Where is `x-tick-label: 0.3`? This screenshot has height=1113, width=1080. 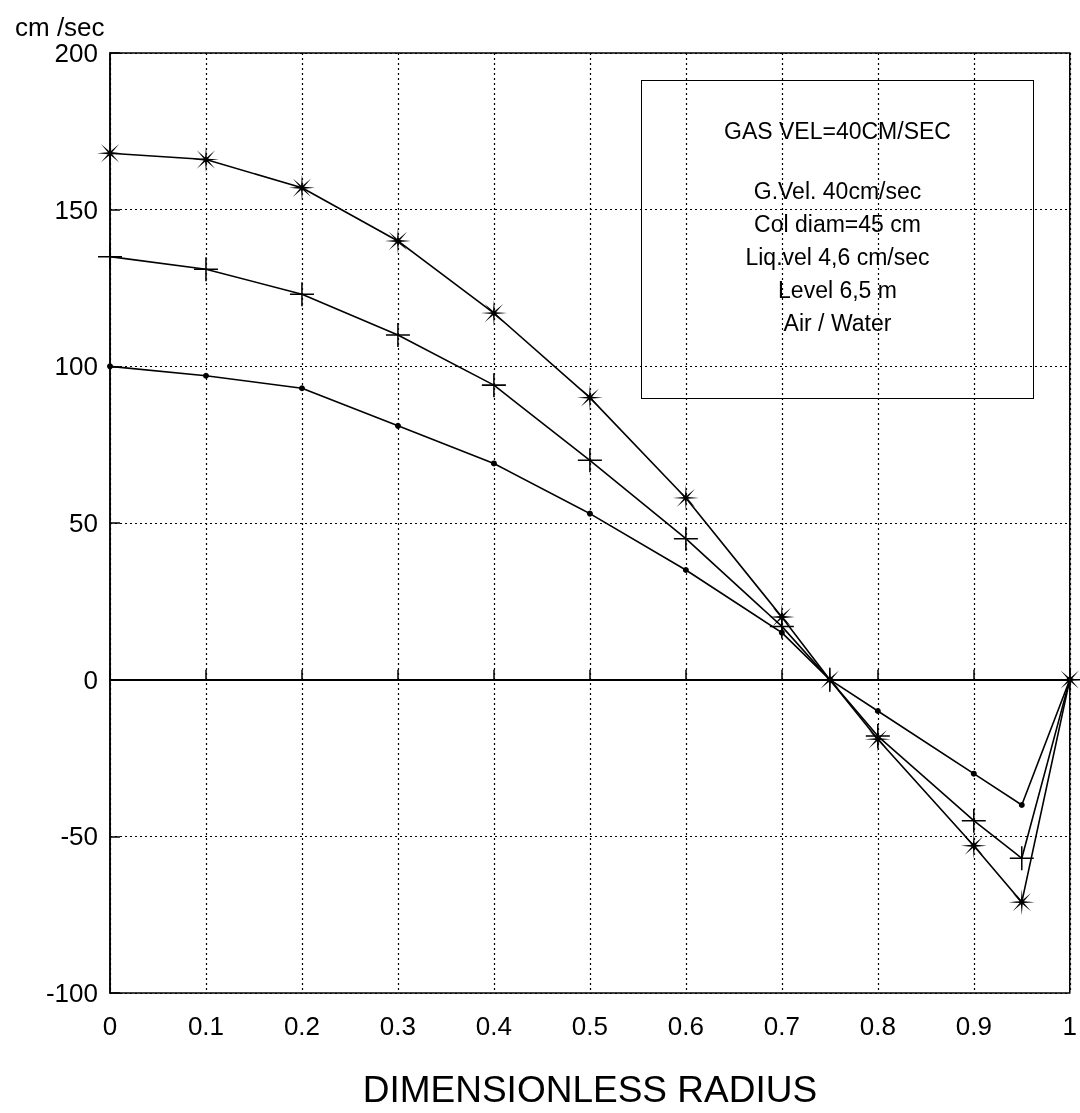 x-tick-label: 0.3 is located at coordinates (398, 1026).